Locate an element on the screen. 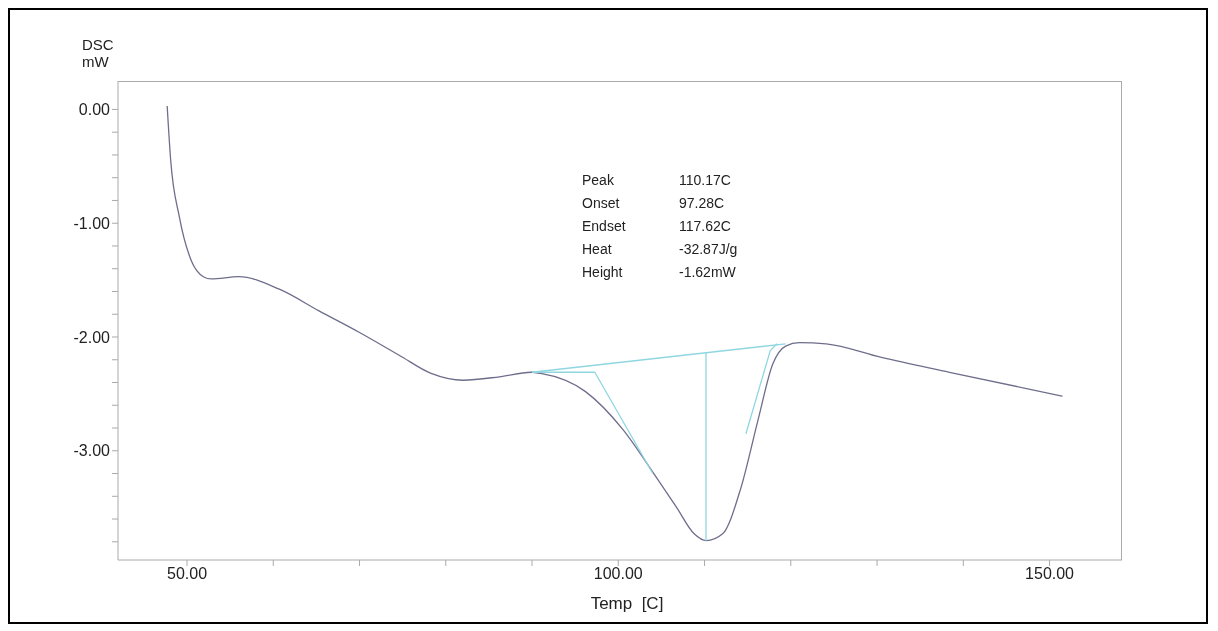 This screenshot has height=631, width=1218. x-tick-label: 150.00 is located at coordinates (1050, 574).